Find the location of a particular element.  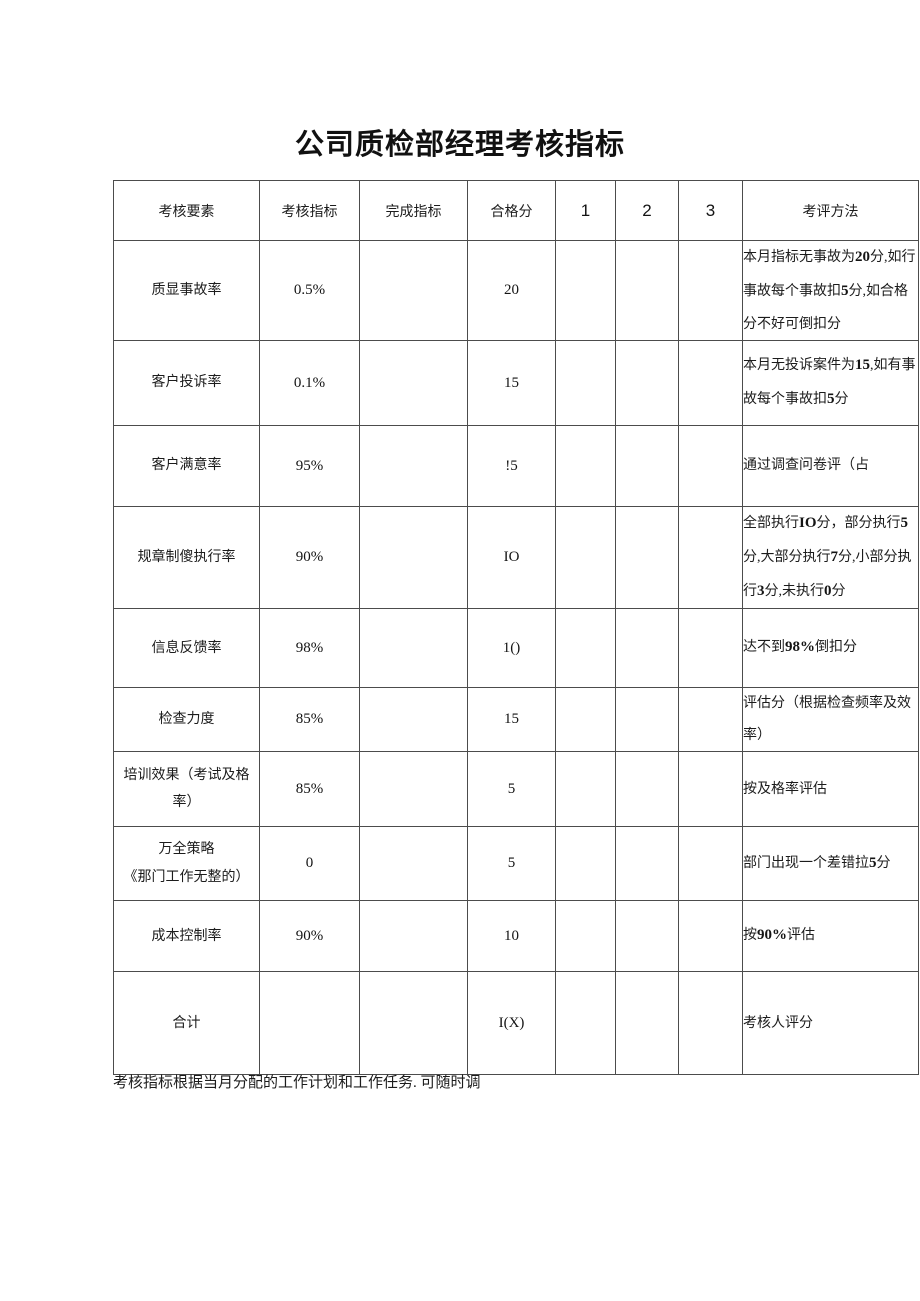

factor-cell: 成本控制率 is located at coordinates (186, 936).